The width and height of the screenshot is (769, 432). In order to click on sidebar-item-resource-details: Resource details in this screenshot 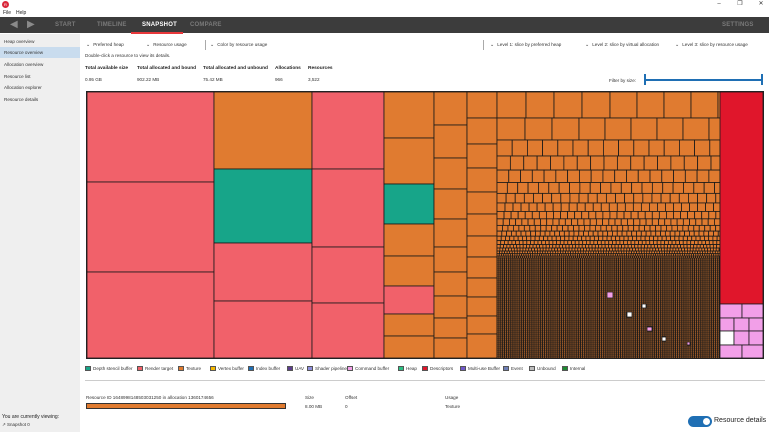, I will do `click(21, 99)`.